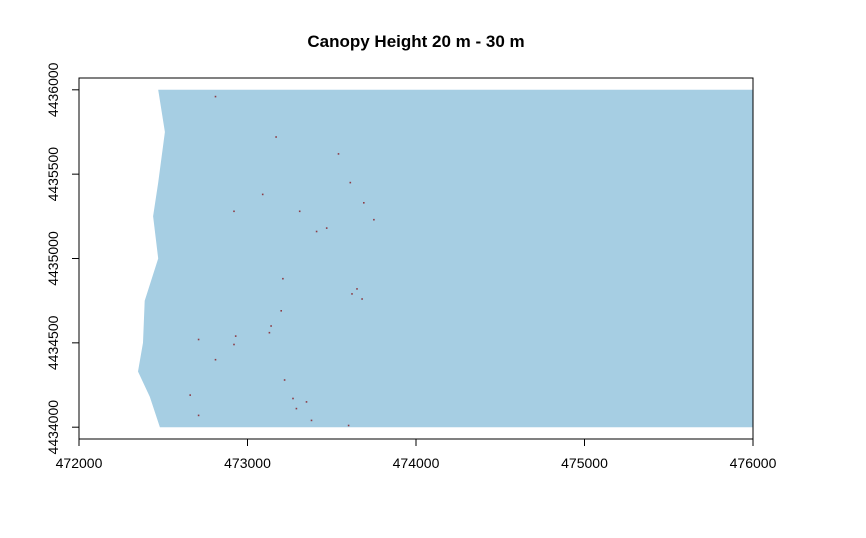 Image resolution: width=866 pixels, height=538 pixels. I want to click on x-tick-label-4: 476000, so click(753, 463).